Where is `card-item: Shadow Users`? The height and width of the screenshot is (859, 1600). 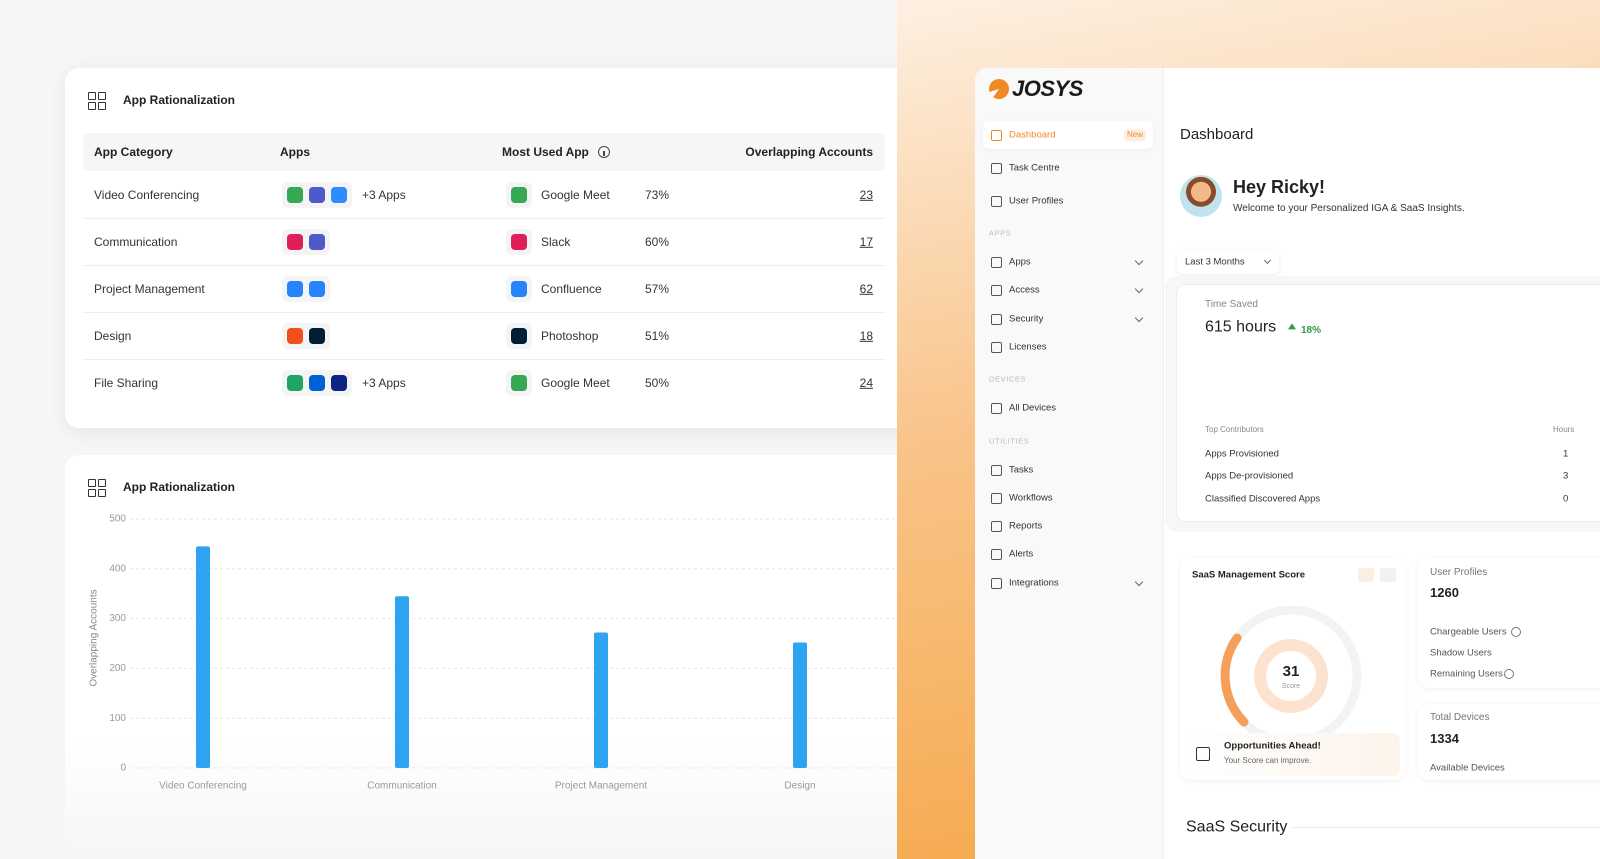
card-item: Shadow Users is located at coordinates (1461, 653).